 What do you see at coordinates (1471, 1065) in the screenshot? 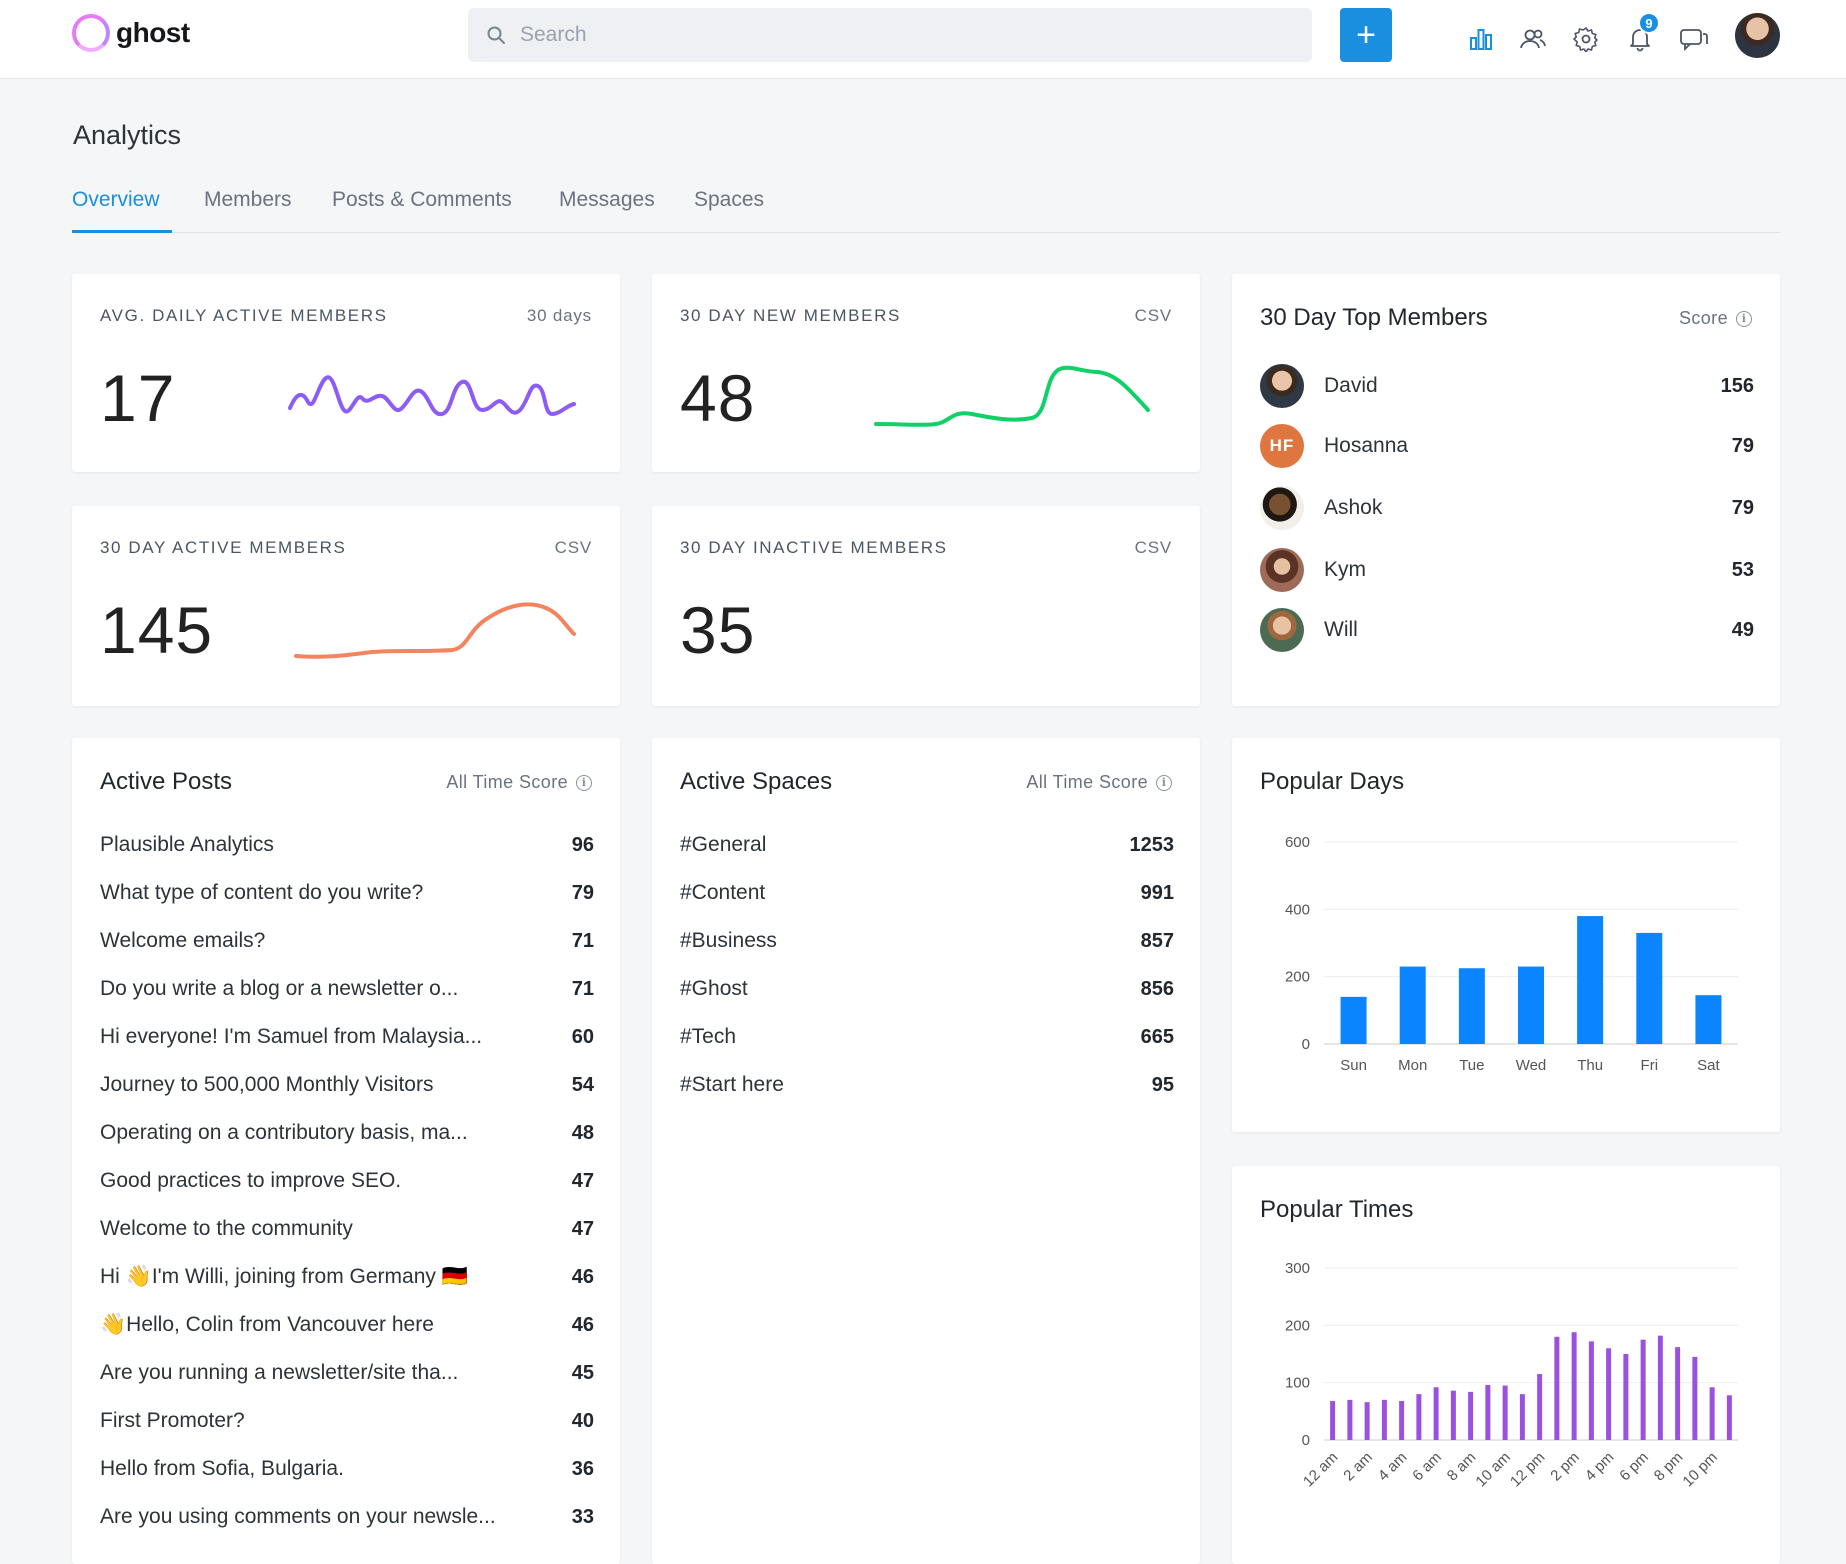
I see `x-tick-label: Tue` at bounding box center [1471, 1065].